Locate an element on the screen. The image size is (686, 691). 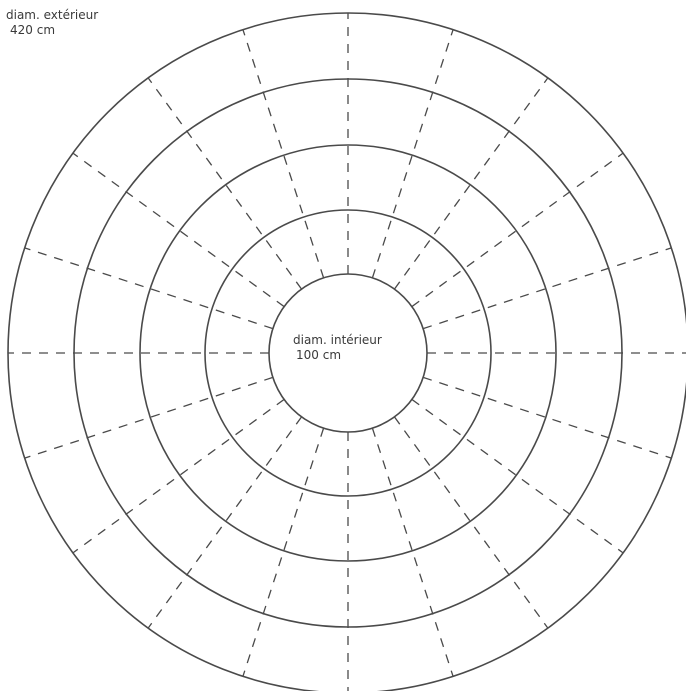
inner-diameter-name: diam. intérieur is located at coordinates (337, 340).